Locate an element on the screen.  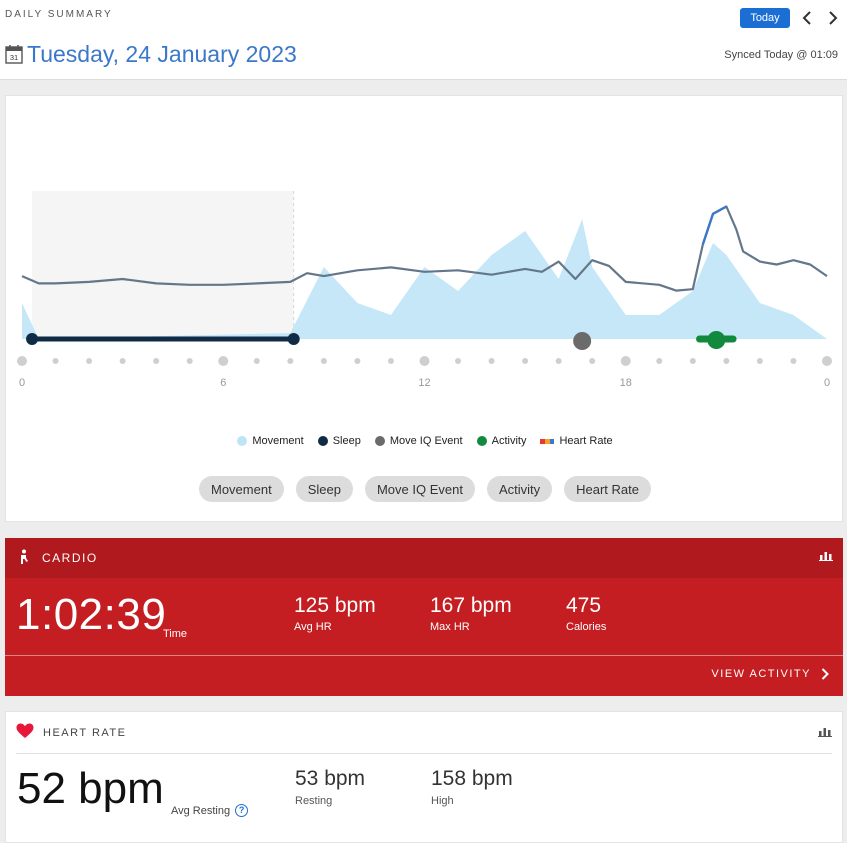
x-tick-label: 6 is located at coordinates (223, 383).